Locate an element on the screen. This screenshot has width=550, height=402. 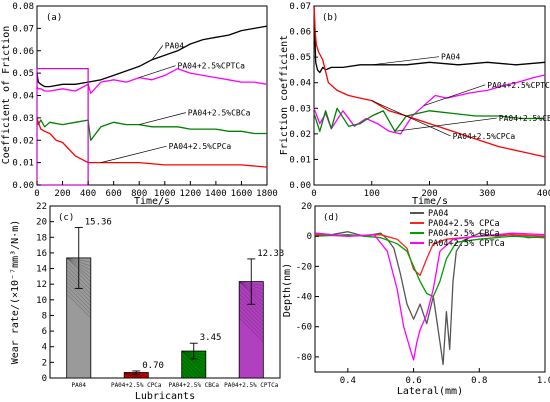
panel-c-category-label-3: PA04+2.5% CPTCa is located at coordinates (251, 385).